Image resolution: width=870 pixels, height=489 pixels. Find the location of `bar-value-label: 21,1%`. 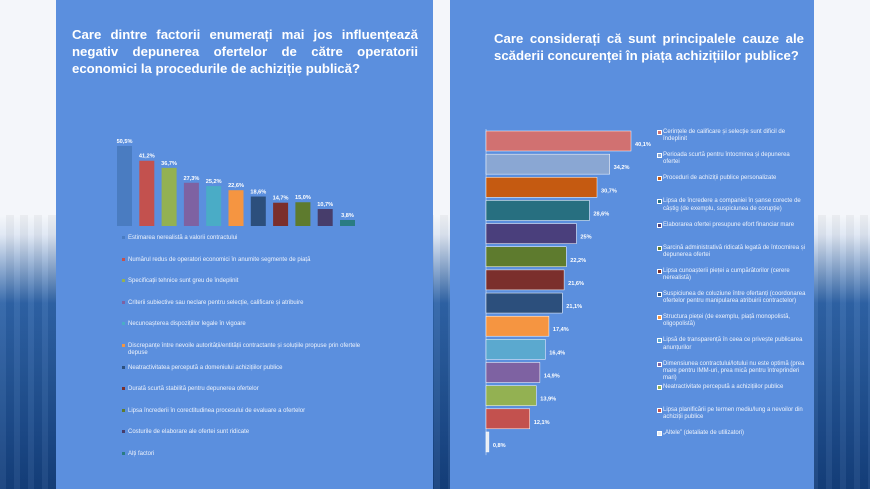

bar-value-label: 21,1% is located at coordinates (574, 307).